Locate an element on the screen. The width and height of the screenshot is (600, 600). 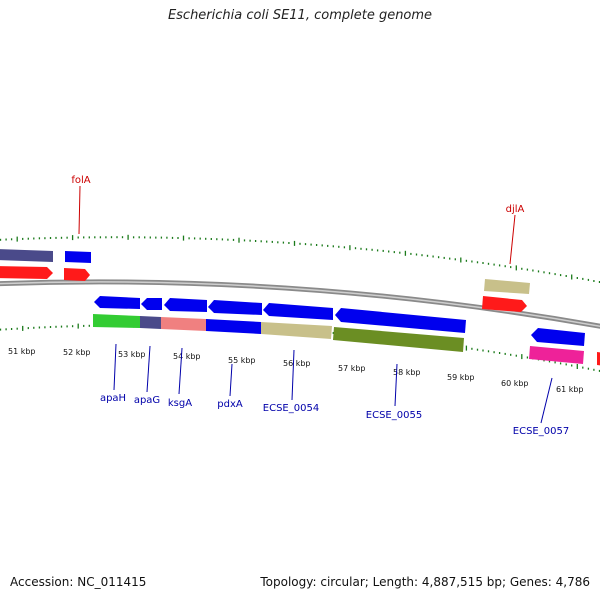
scale-label: 52 kbp is located at coordinates (77, 352).